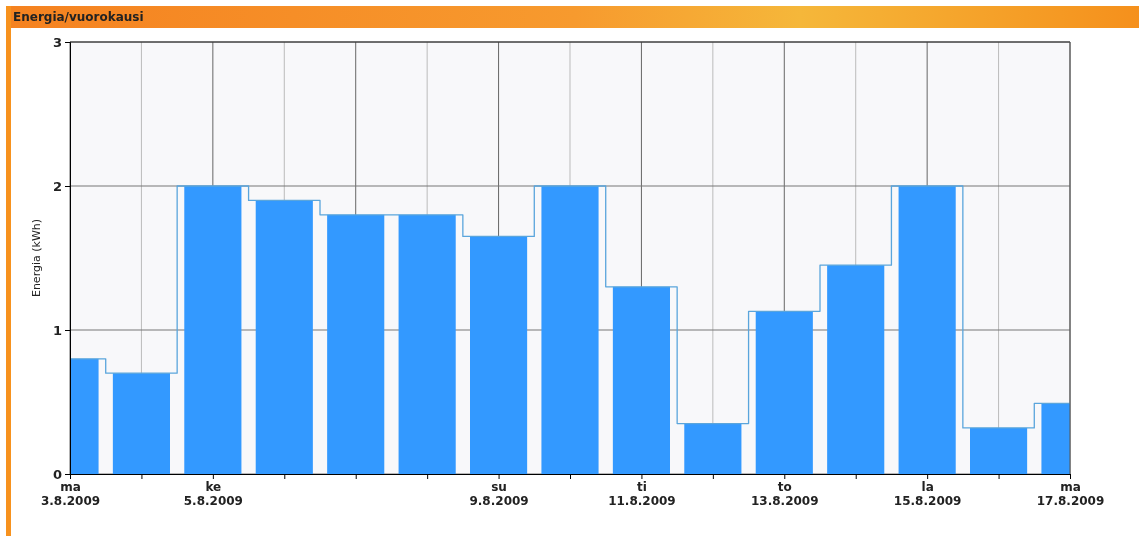  I want to click on chart-title: Energia/vuorokausi, so click(78, 17).